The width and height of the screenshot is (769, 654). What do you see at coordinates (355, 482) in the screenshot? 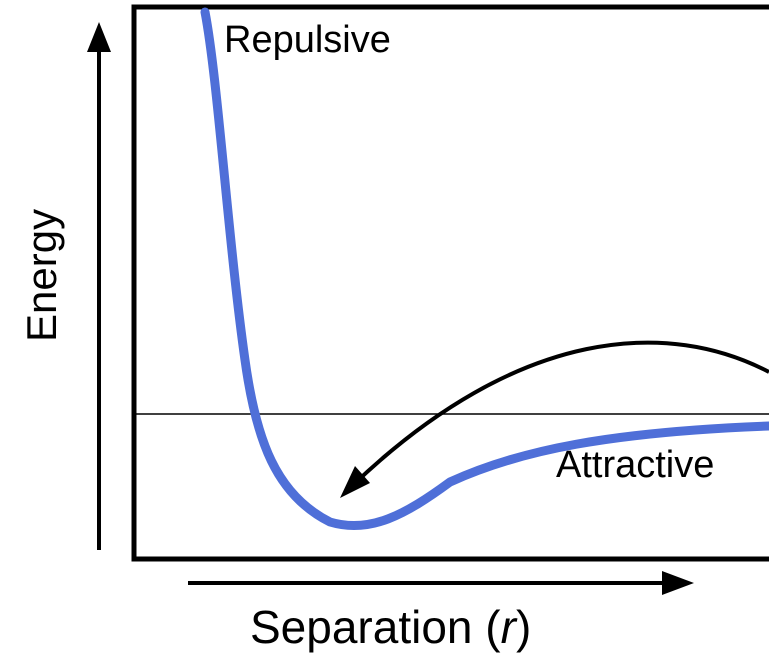
I see `curved-arrow-head-icon` at bounding box center [355, 482].